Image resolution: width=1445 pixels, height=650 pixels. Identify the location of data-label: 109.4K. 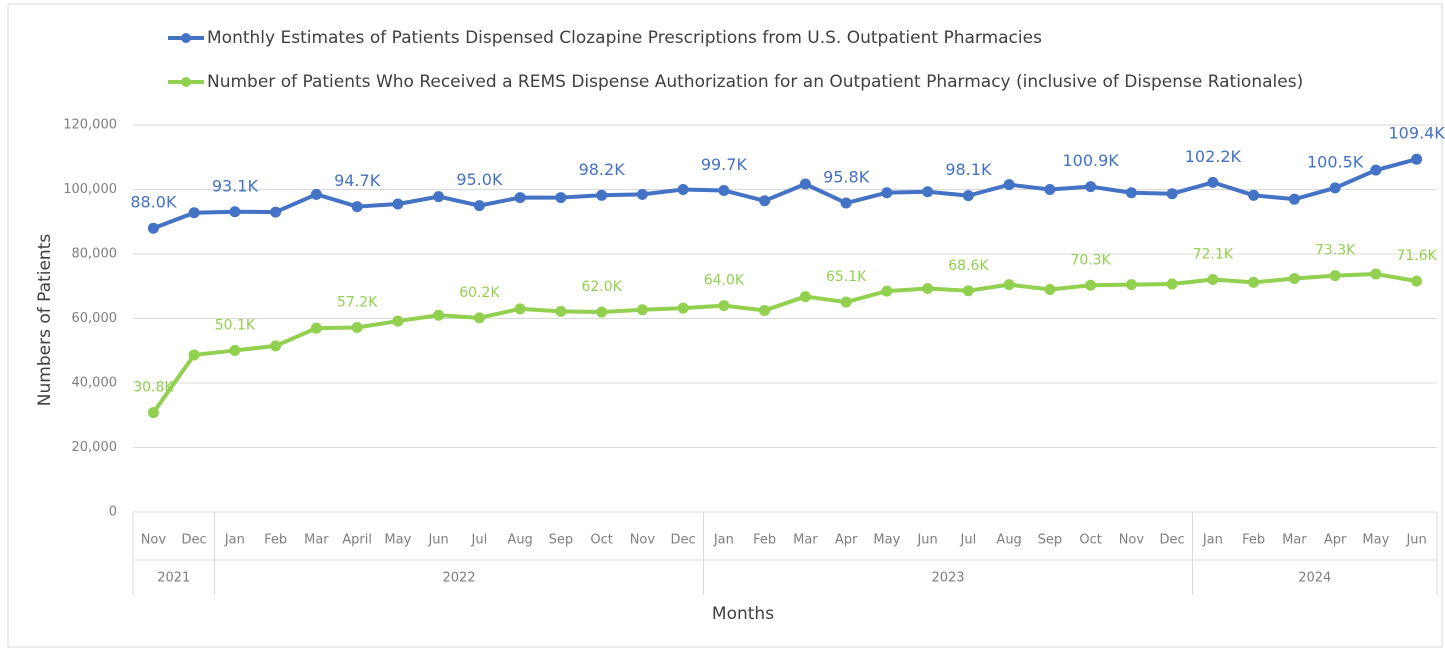
(1416, 133).